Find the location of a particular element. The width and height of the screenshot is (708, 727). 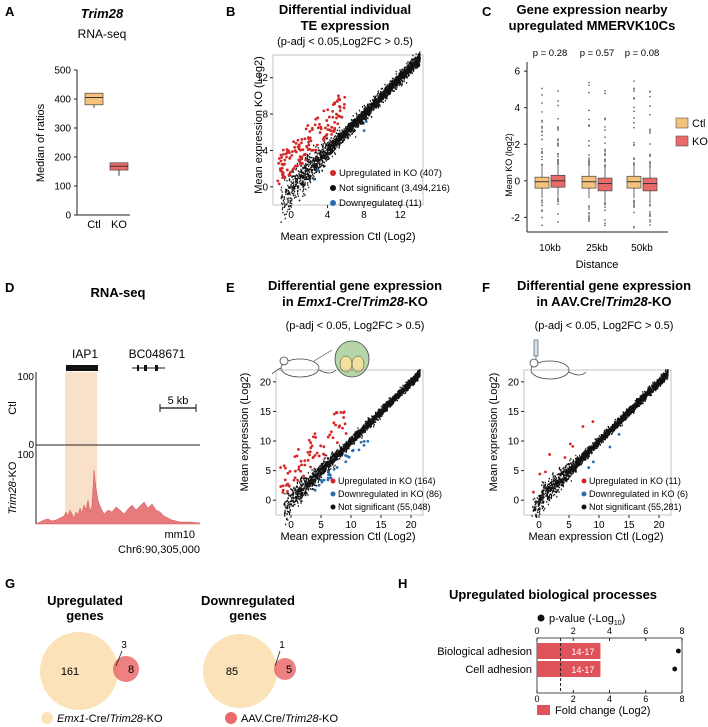

panel-f-xtick-label: 0 is located at coordinates (539, 525).